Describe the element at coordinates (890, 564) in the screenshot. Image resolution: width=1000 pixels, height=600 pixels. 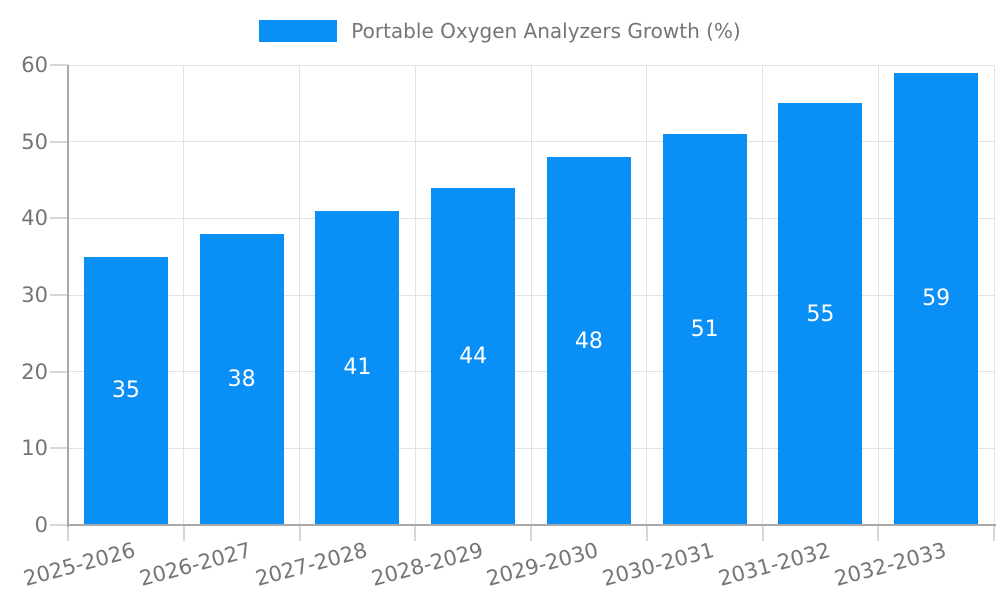
I see `x-axis-tick-label: 2032-2033` at that location.